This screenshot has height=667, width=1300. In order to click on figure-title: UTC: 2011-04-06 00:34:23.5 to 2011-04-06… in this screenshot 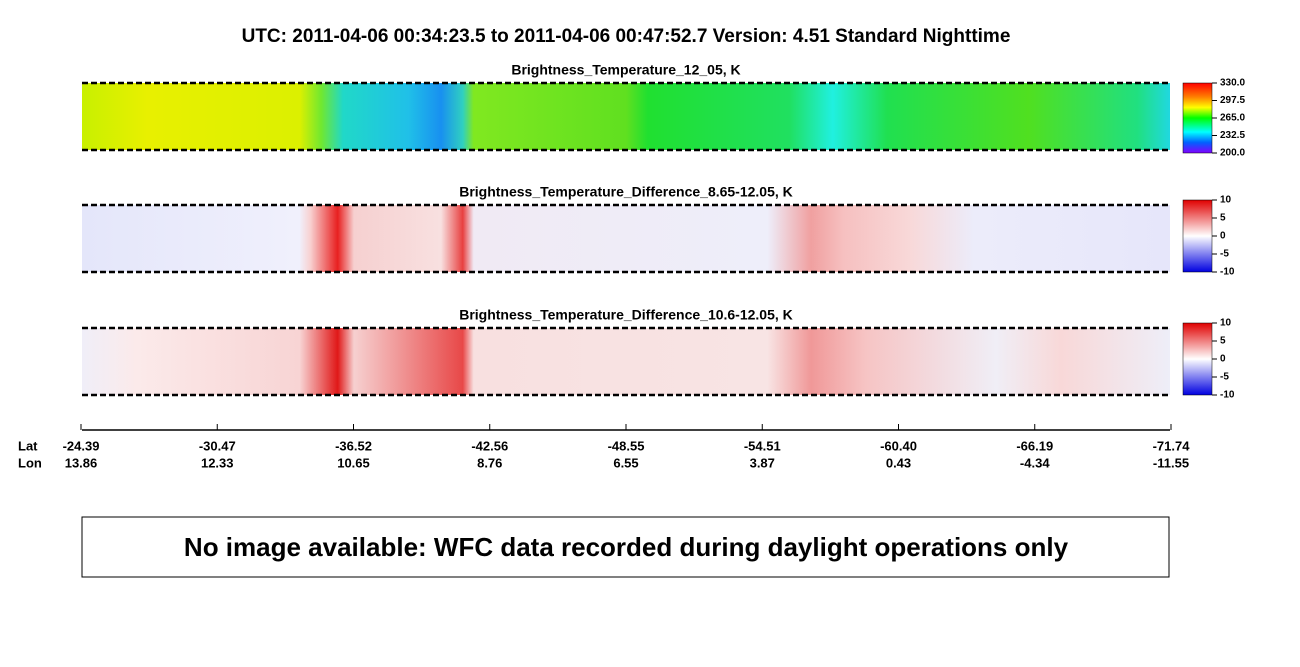, I will do `click(626, 36)`.